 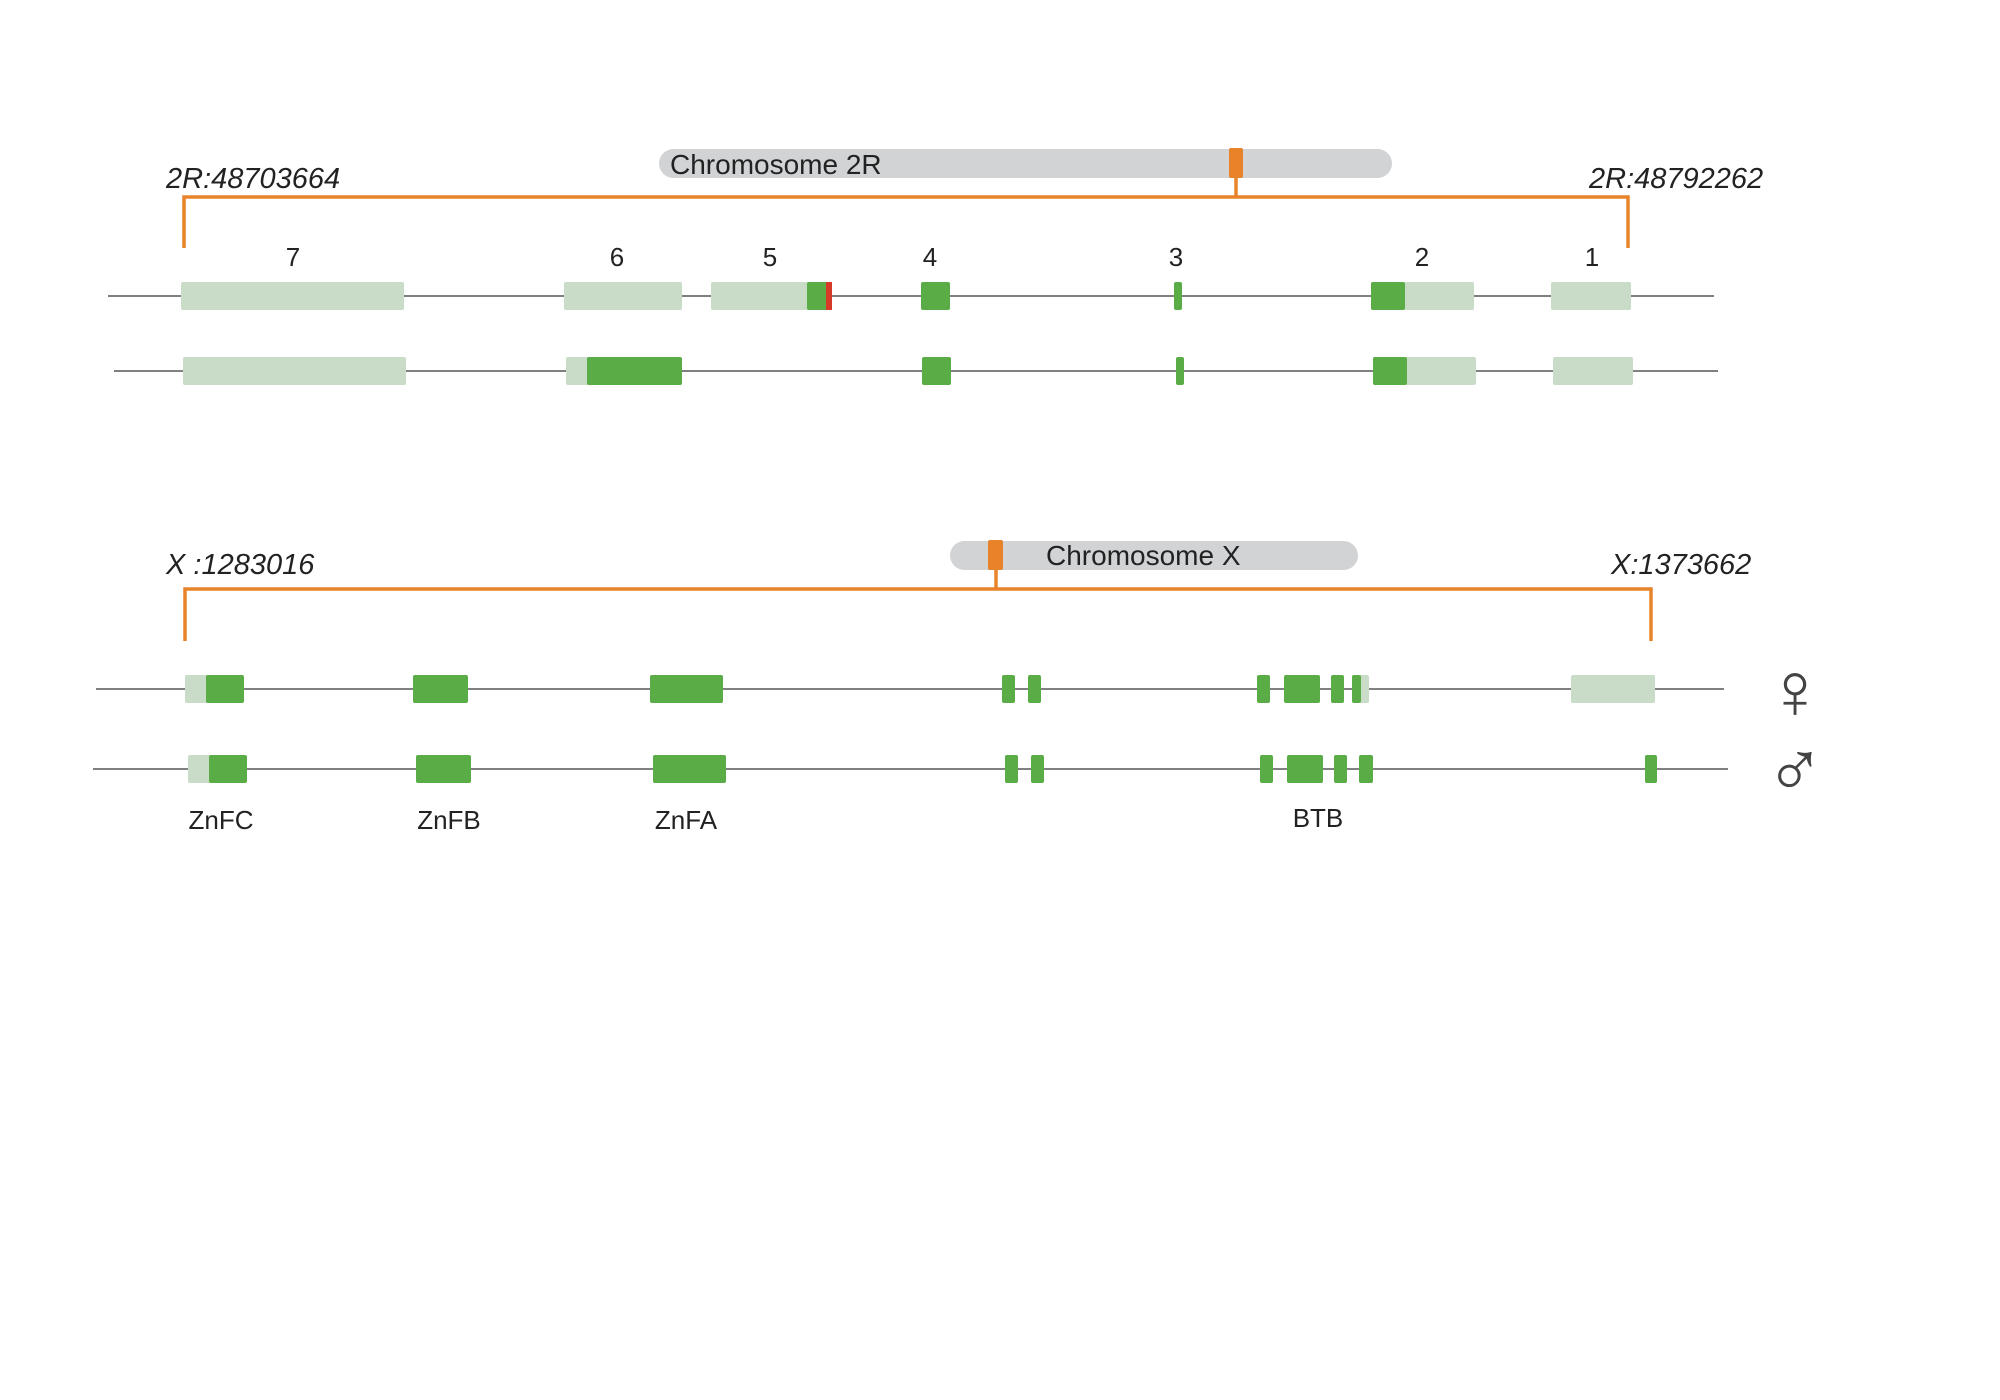 I want to click on exon-number-label: 5, so click(x=770, y=257).